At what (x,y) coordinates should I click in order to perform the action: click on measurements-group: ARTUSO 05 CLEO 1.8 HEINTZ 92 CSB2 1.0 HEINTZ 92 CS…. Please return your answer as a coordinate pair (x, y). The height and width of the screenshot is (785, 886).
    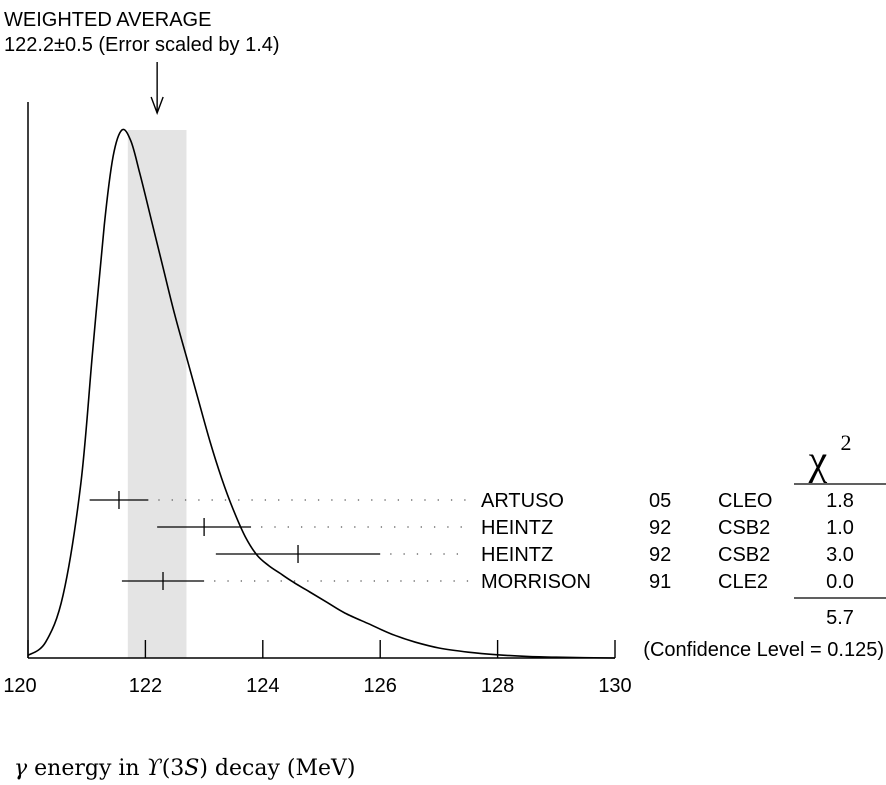
    Looking at the image, I should click on (471, 541).